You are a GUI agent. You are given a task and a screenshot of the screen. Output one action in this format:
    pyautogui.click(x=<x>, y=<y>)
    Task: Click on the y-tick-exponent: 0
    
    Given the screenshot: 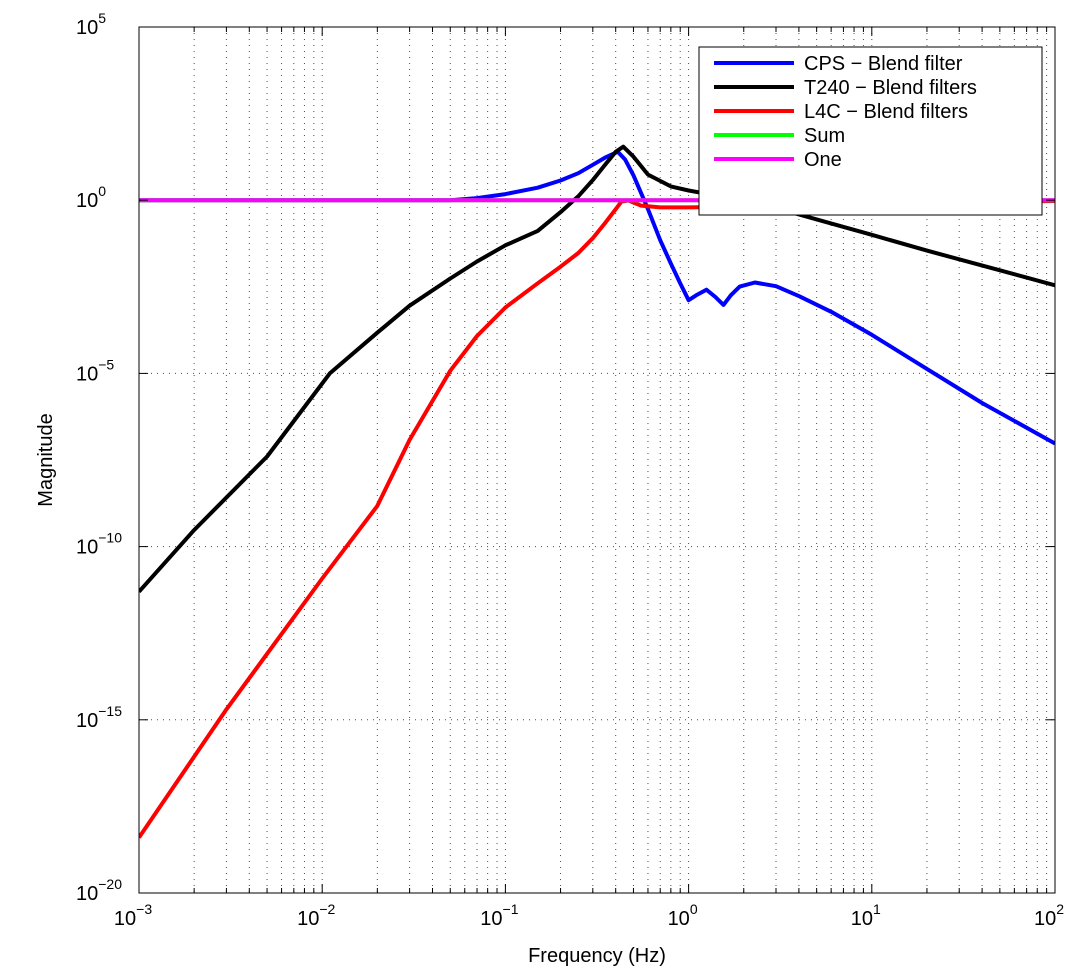 What is the action you would take?
    pyautogui.click(x=102, y=191)
    